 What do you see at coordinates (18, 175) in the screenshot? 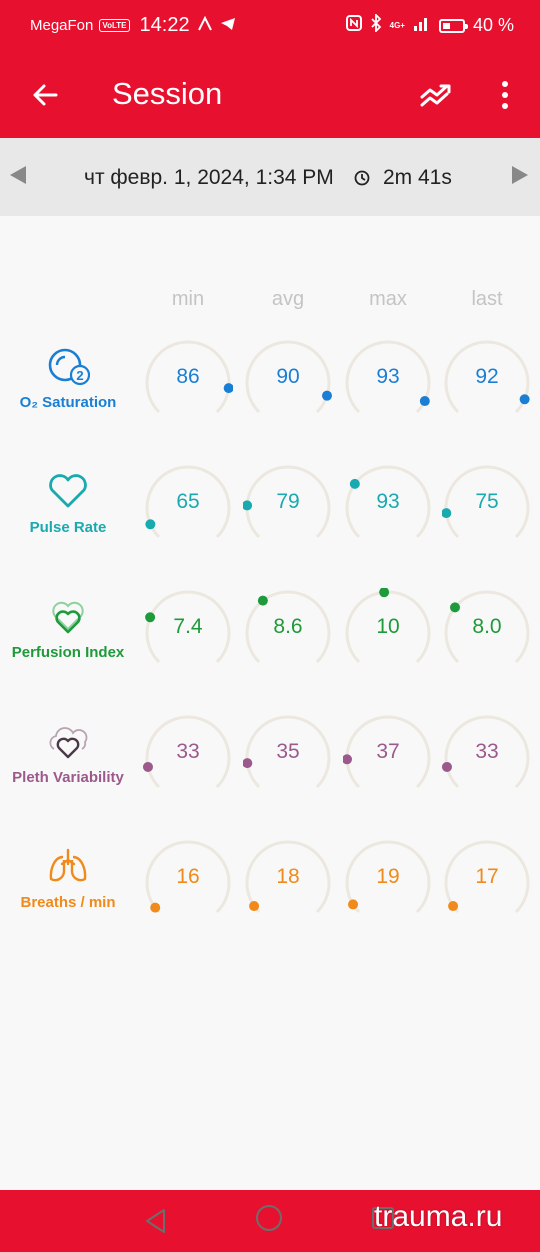
I see `prev-session-button` at bounding box center [18, 175].